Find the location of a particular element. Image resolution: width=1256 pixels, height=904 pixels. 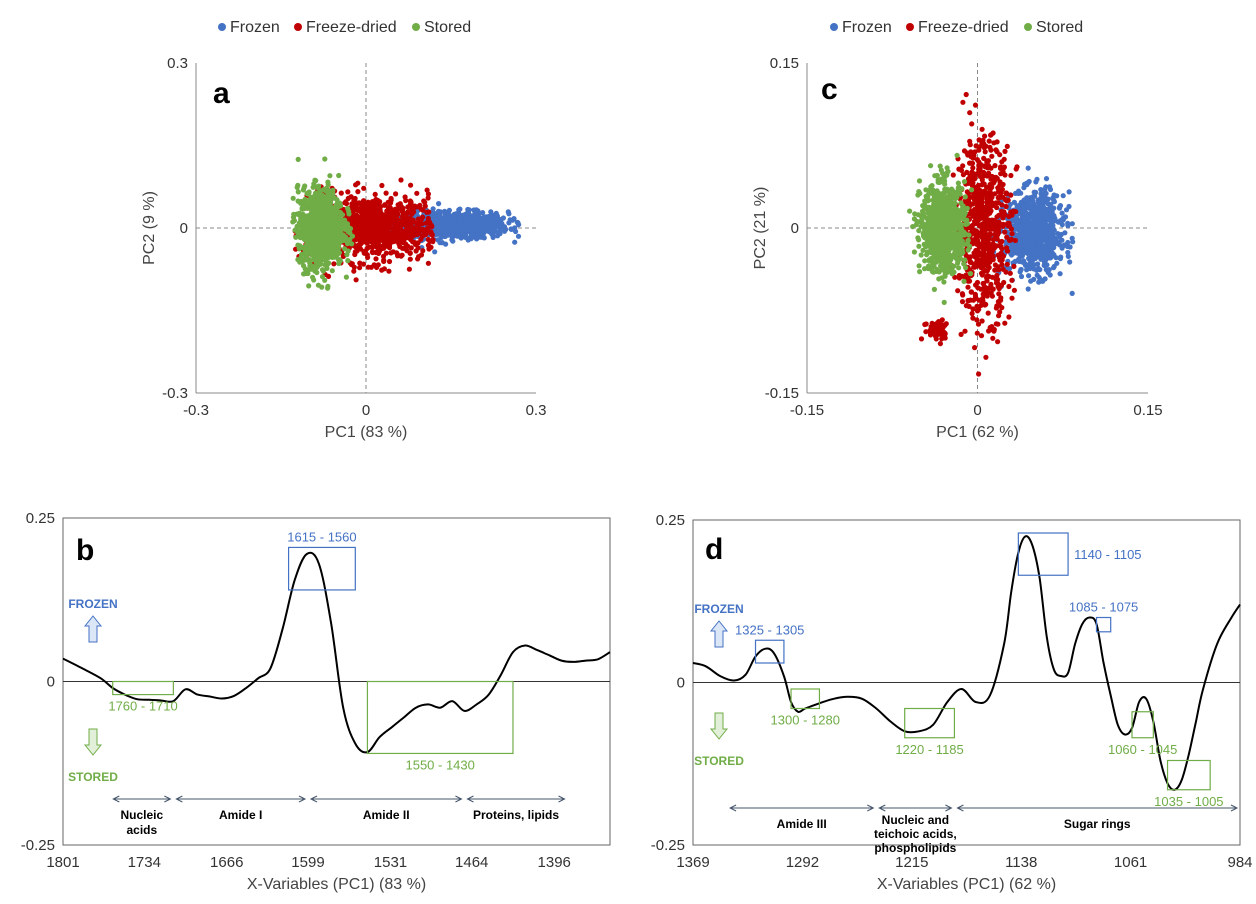

y-axis-label: PC2 (9 %) is located at coordinates (149, 228).